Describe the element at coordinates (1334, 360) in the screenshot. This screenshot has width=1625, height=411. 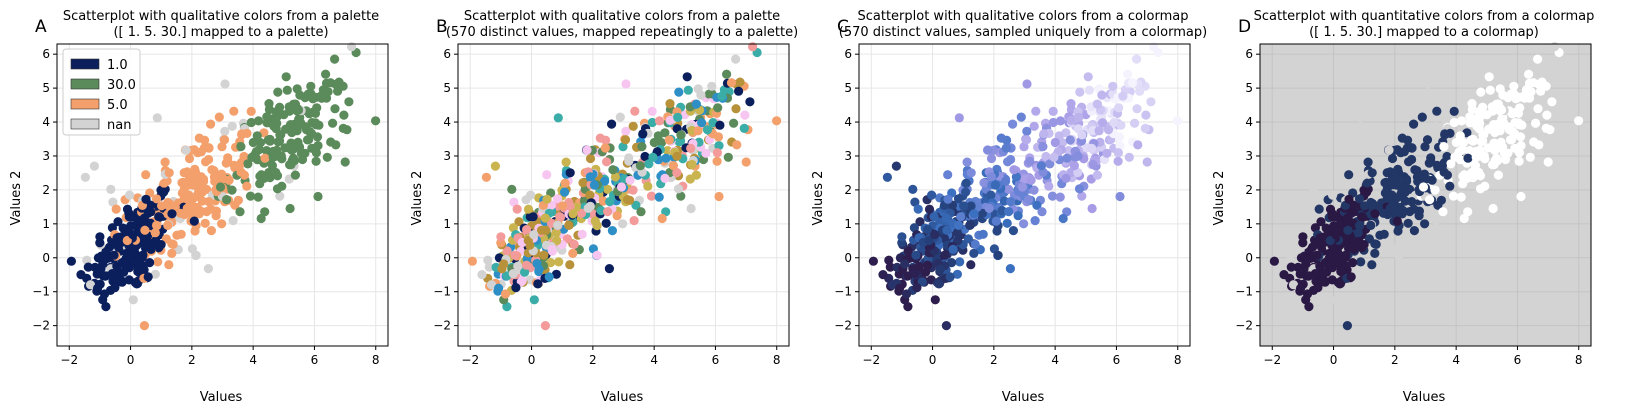
I see `x-tick-label: 0` at that location.